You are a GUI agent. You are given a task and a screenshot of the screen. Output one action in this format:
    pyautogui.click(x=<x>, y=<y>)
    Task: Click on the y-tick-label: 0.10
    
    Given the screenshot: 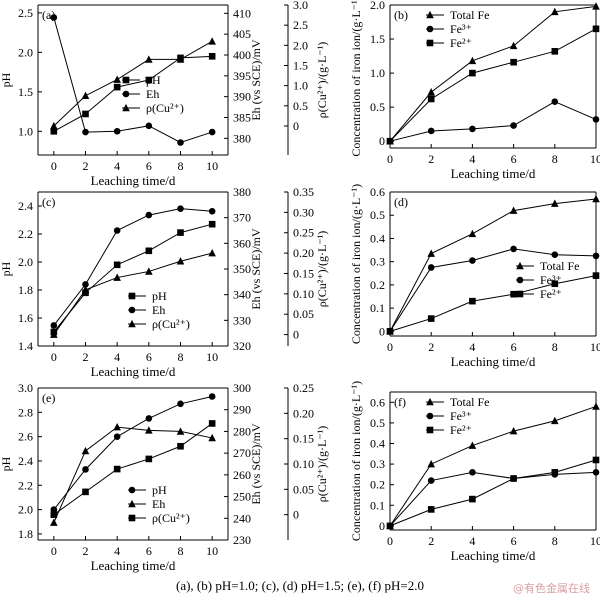 What is the action you would take?
    pyautogui.click(x=303, y=464)
    